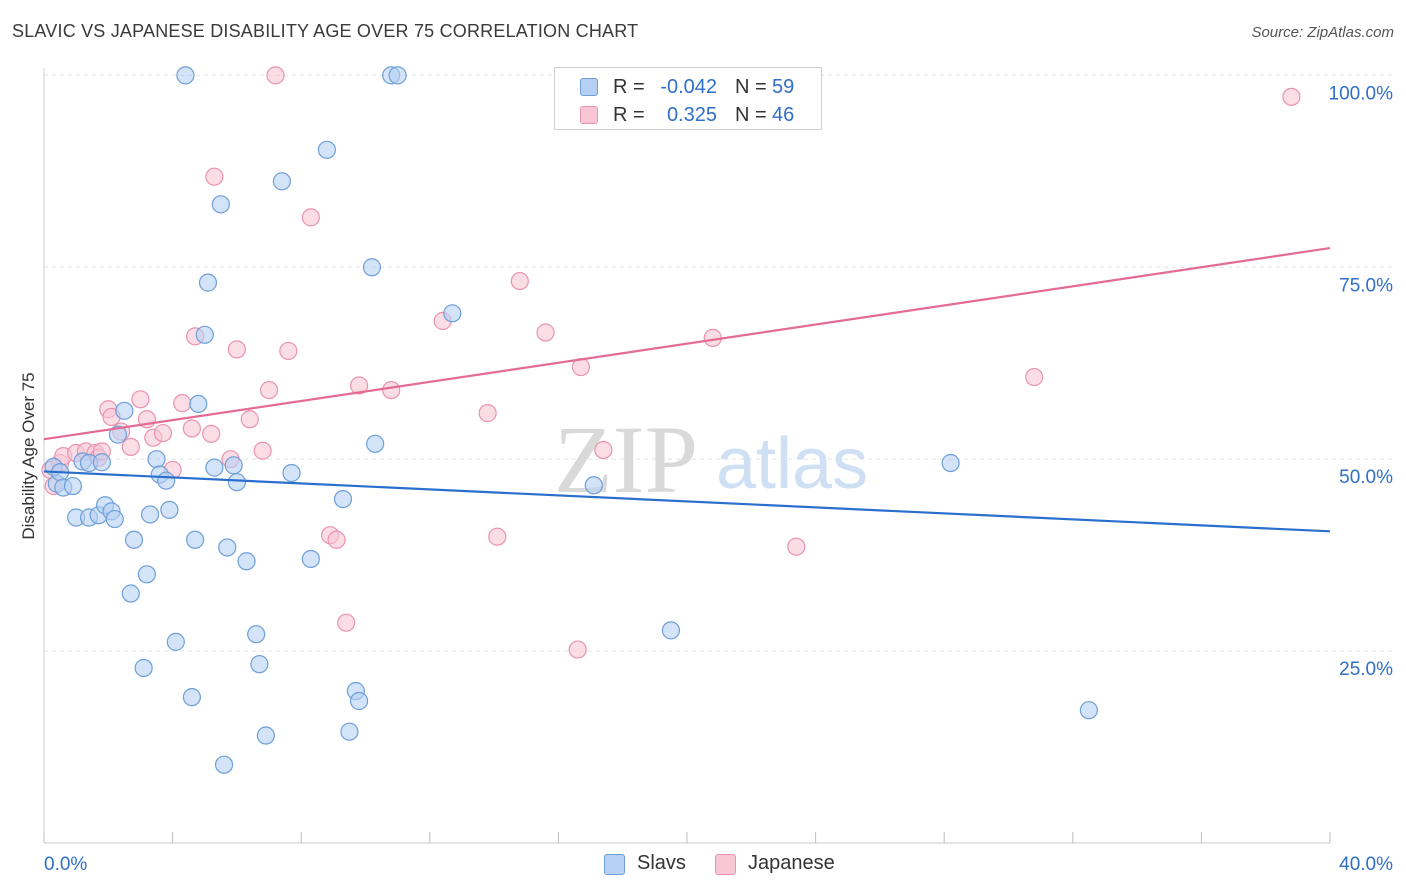 This screenshot has height=892, width=1406. I want to click on chart-source: Source: ZipAtlas.com, so click(1322, 32).